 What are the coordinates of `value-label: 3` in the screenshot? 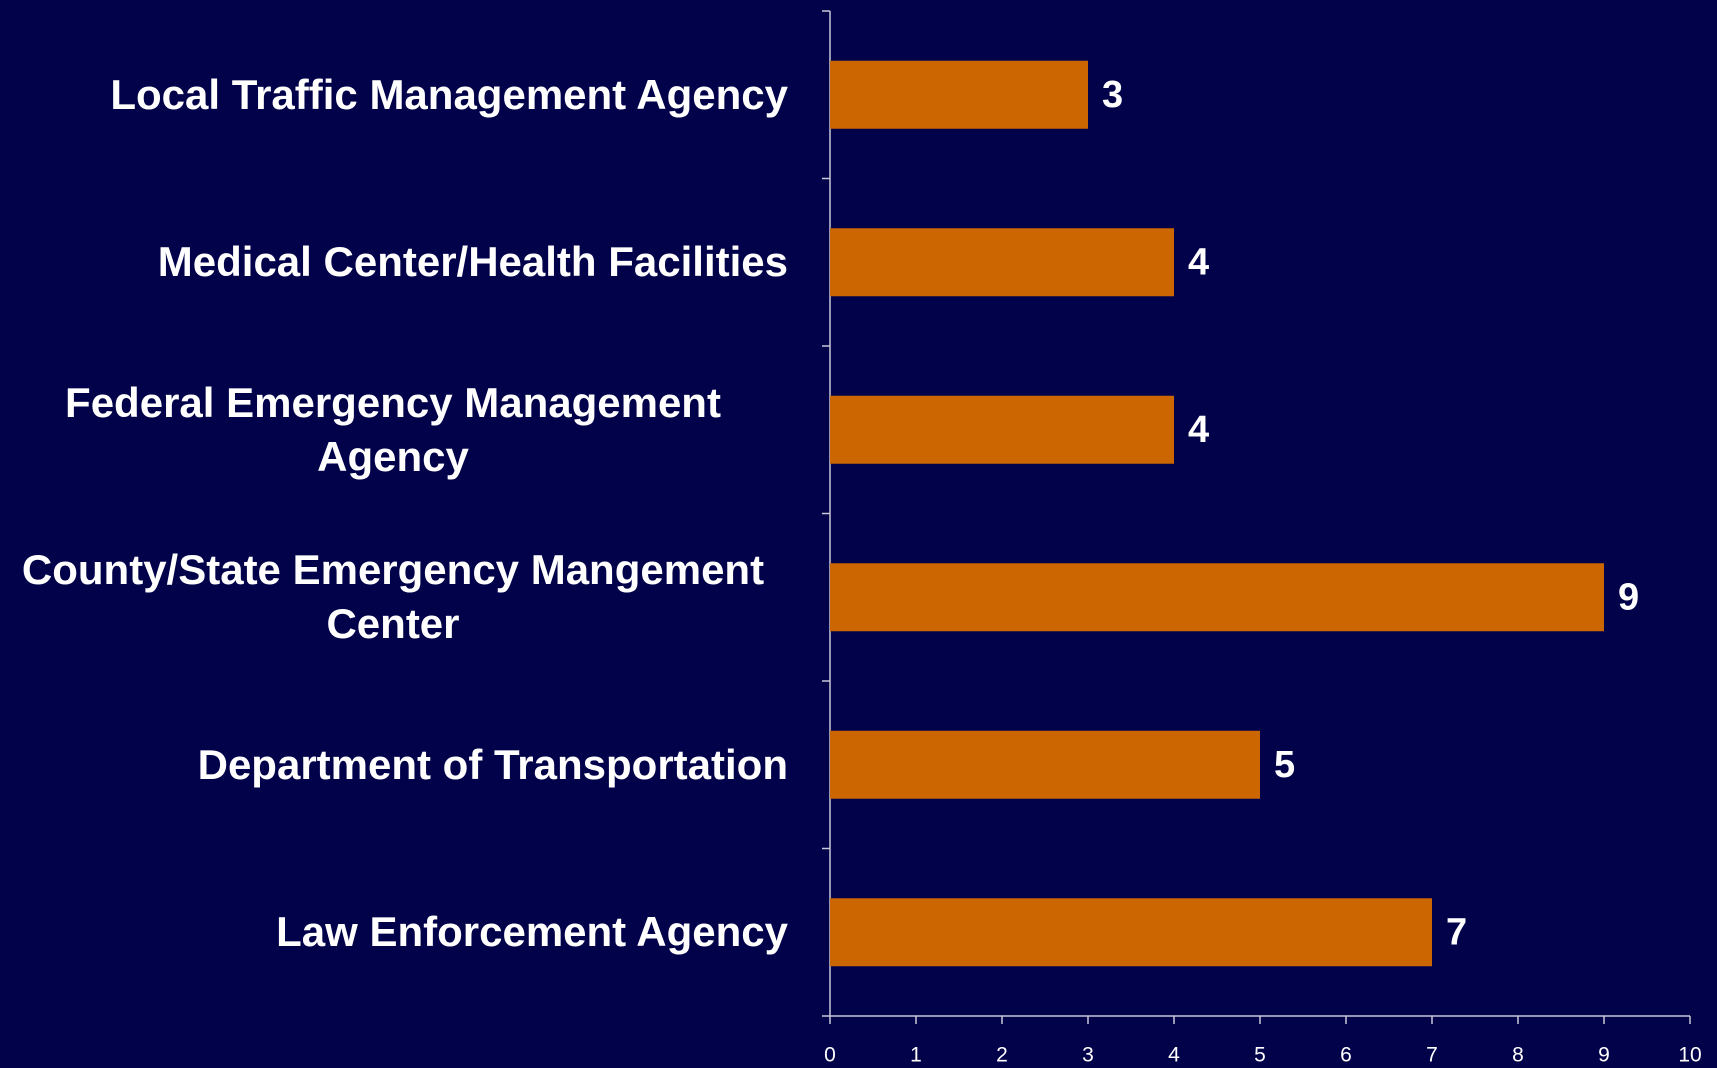 It's located at (1112, 95).